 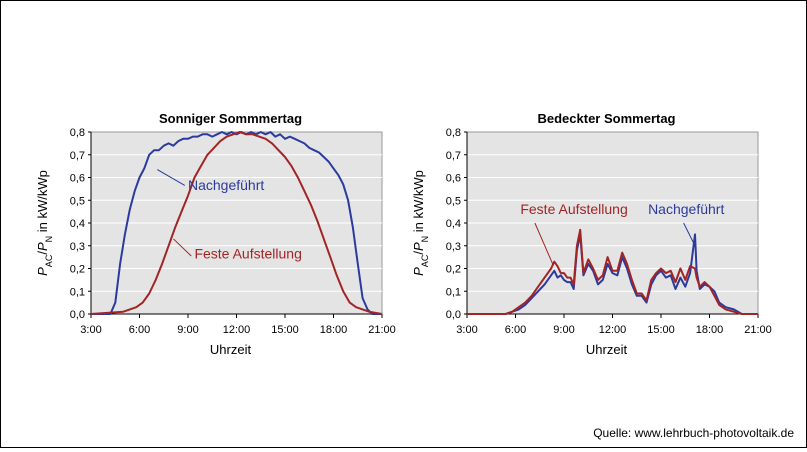 What do you see at coordinates (693, 433) in the screenshot?
I see `source-note: Quelle: www.lehrbuch-photovoltaik.de` at bounding box center [693, 433].